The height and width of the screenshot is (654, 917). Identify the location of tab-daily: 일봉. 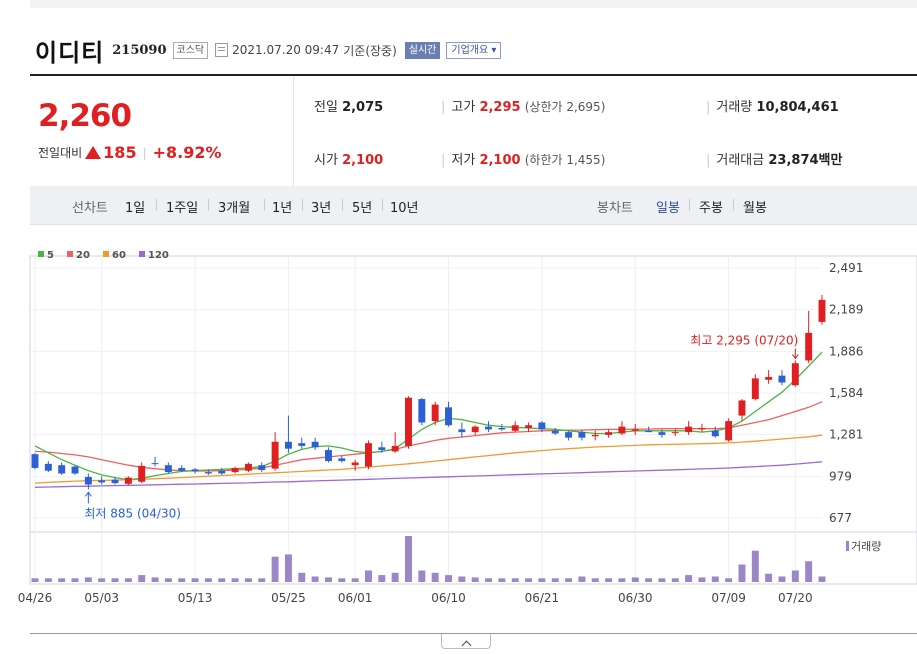
(668, 208).